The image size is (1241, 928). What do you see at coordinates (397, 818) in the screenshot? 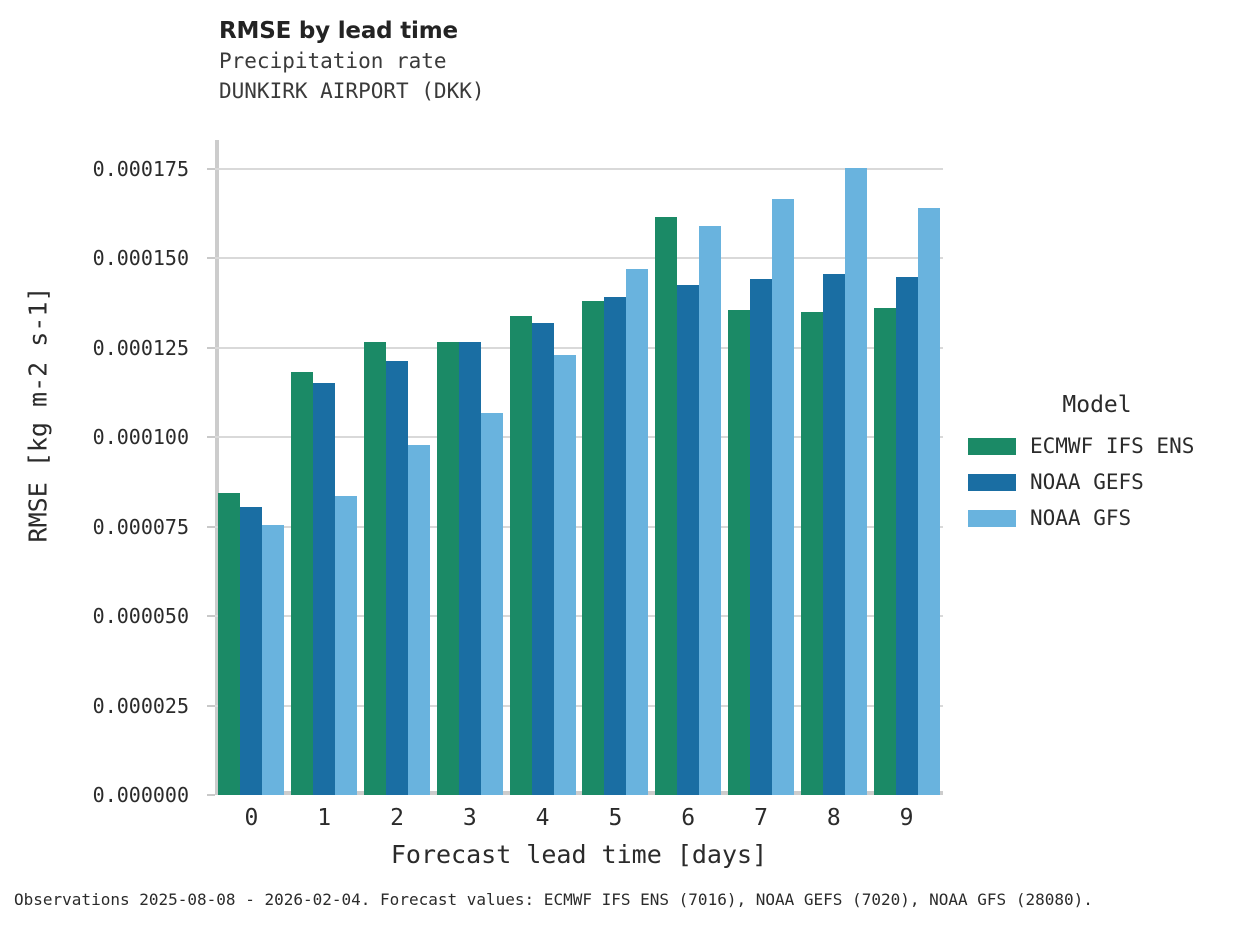
I see `x-axis-tick-label: 2` at bounding box center [397, 818].